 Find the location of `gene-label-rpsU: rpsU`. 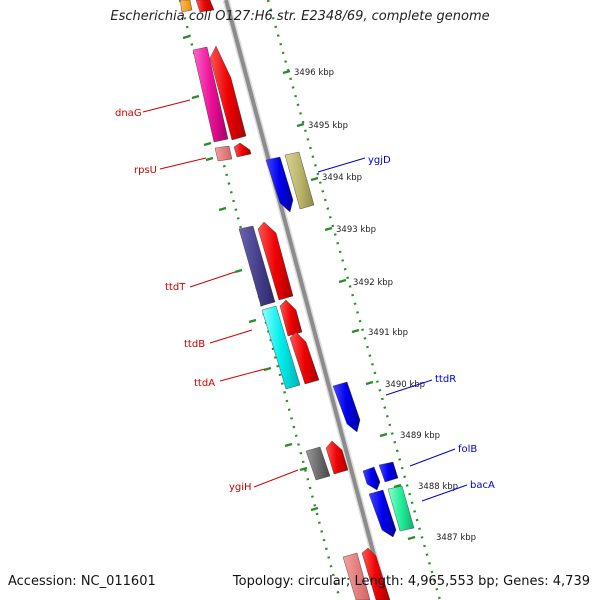

gene-label-rpsU: rpsU is located at coordinates (145, 170).